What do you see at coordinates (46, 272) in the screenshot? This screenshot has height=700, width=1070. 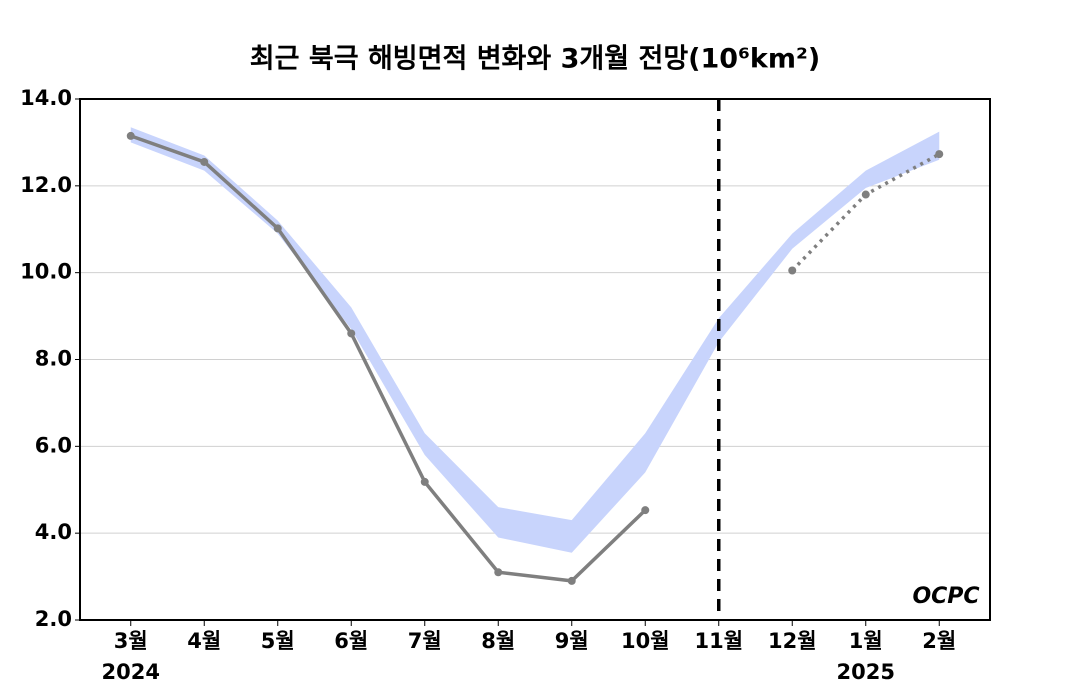 I see `y-tick-label: 10.0` at bounding box center [46, 272].